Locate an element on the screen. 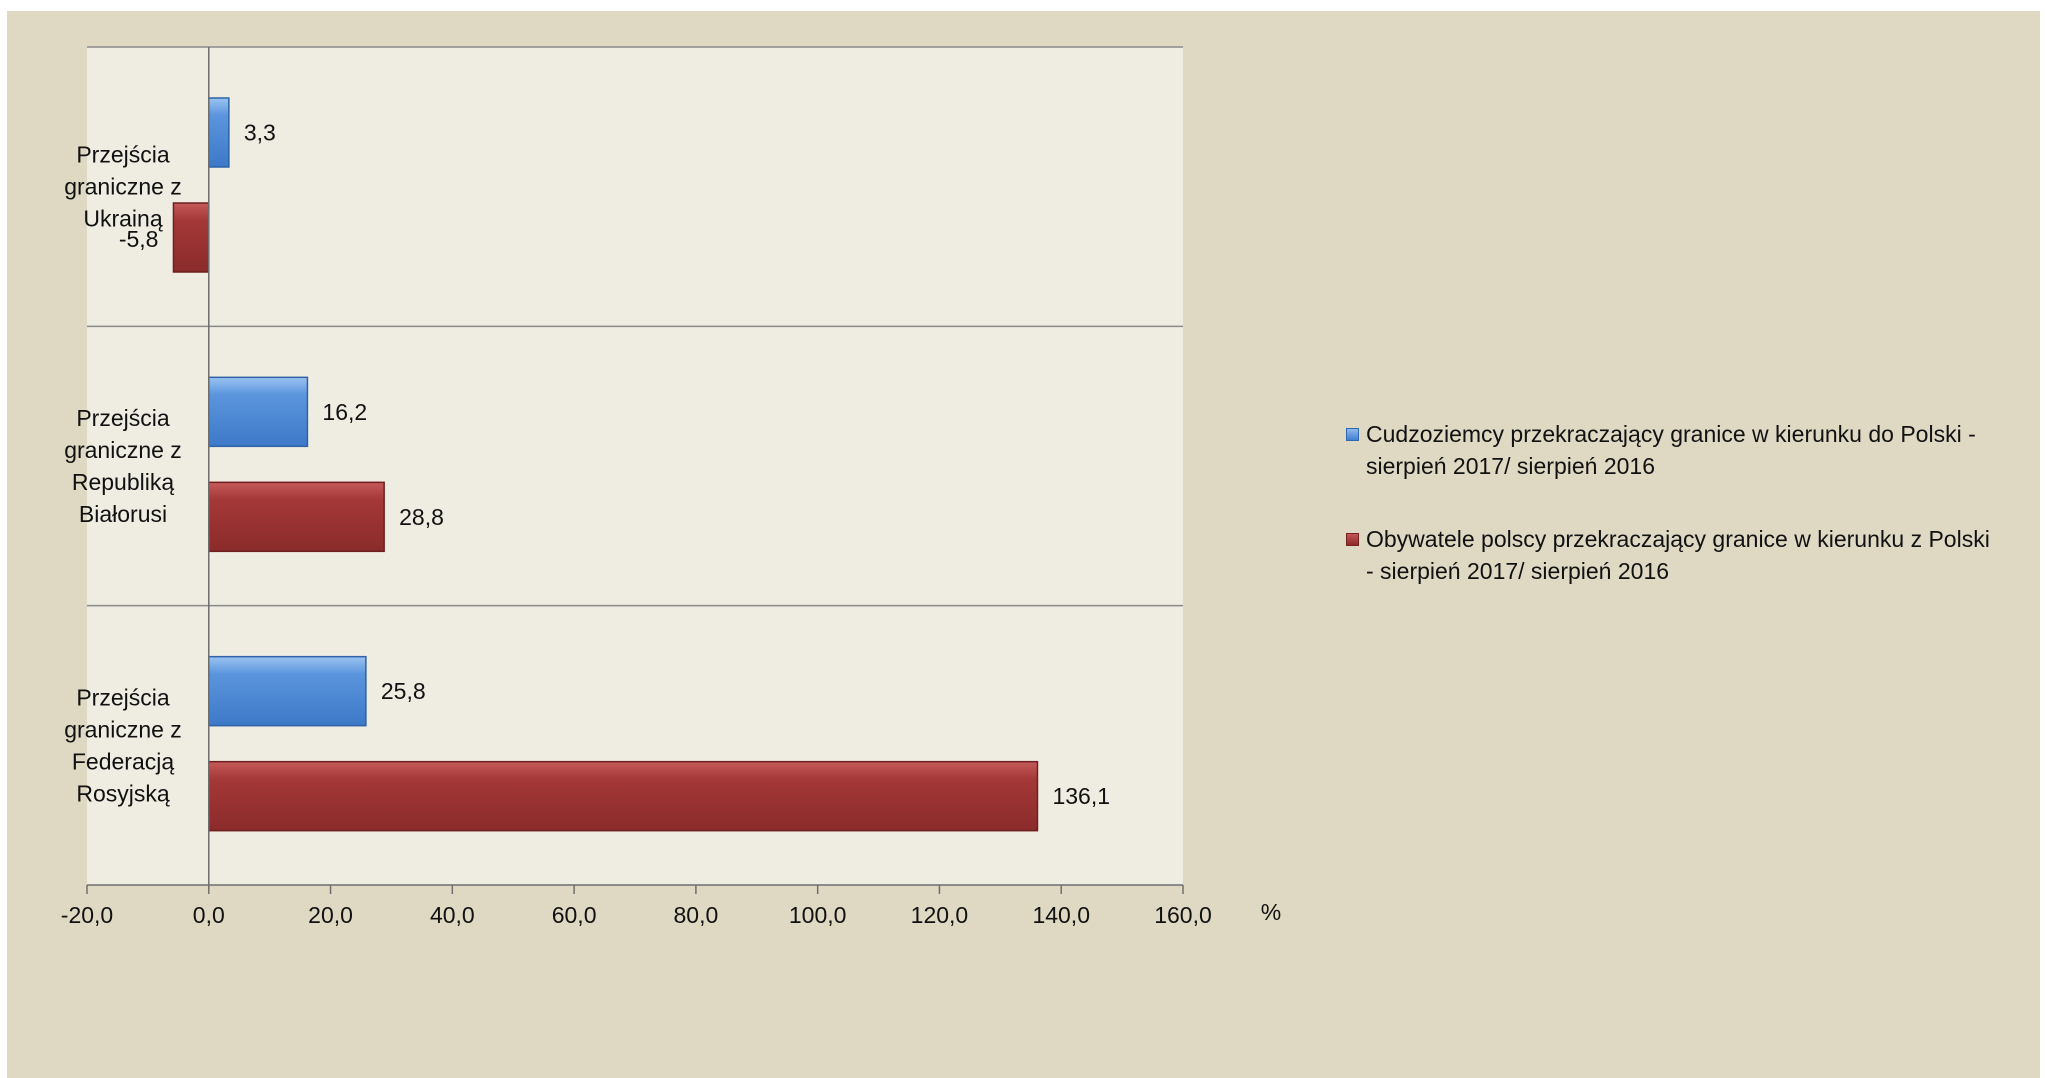 The height and width of the screenshot is (1078, 2045). x-tick-label: -20,0 is located at coordinates (87, 915).